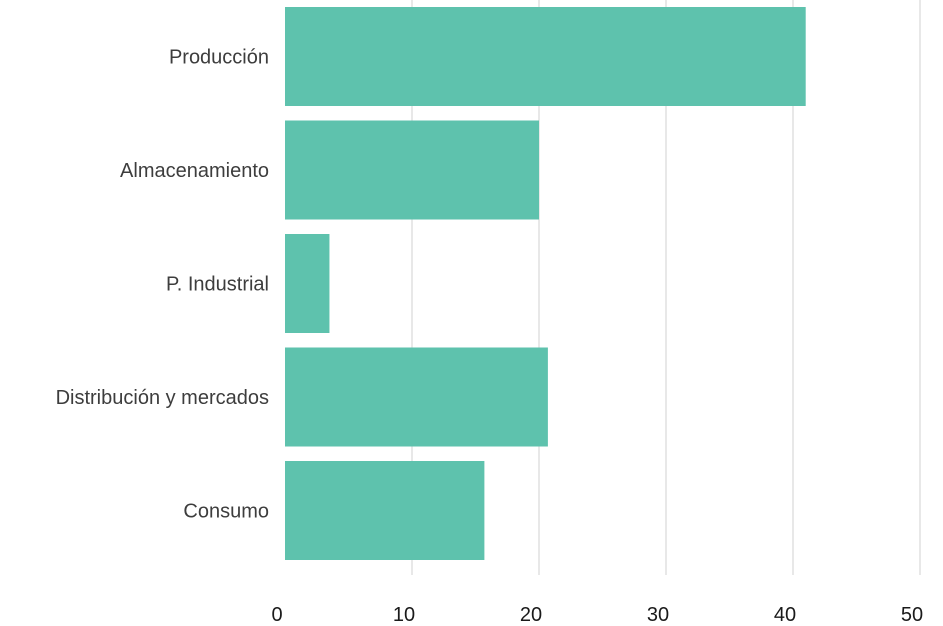 The width and height of the screenshot is (943, 626). I want to click on x-tick-label: 20, so click(531, 615).